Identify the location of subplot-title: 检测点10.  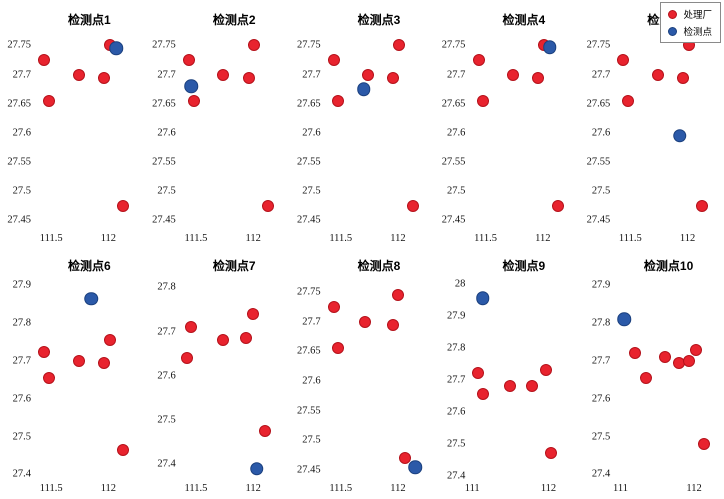
(668, 266).